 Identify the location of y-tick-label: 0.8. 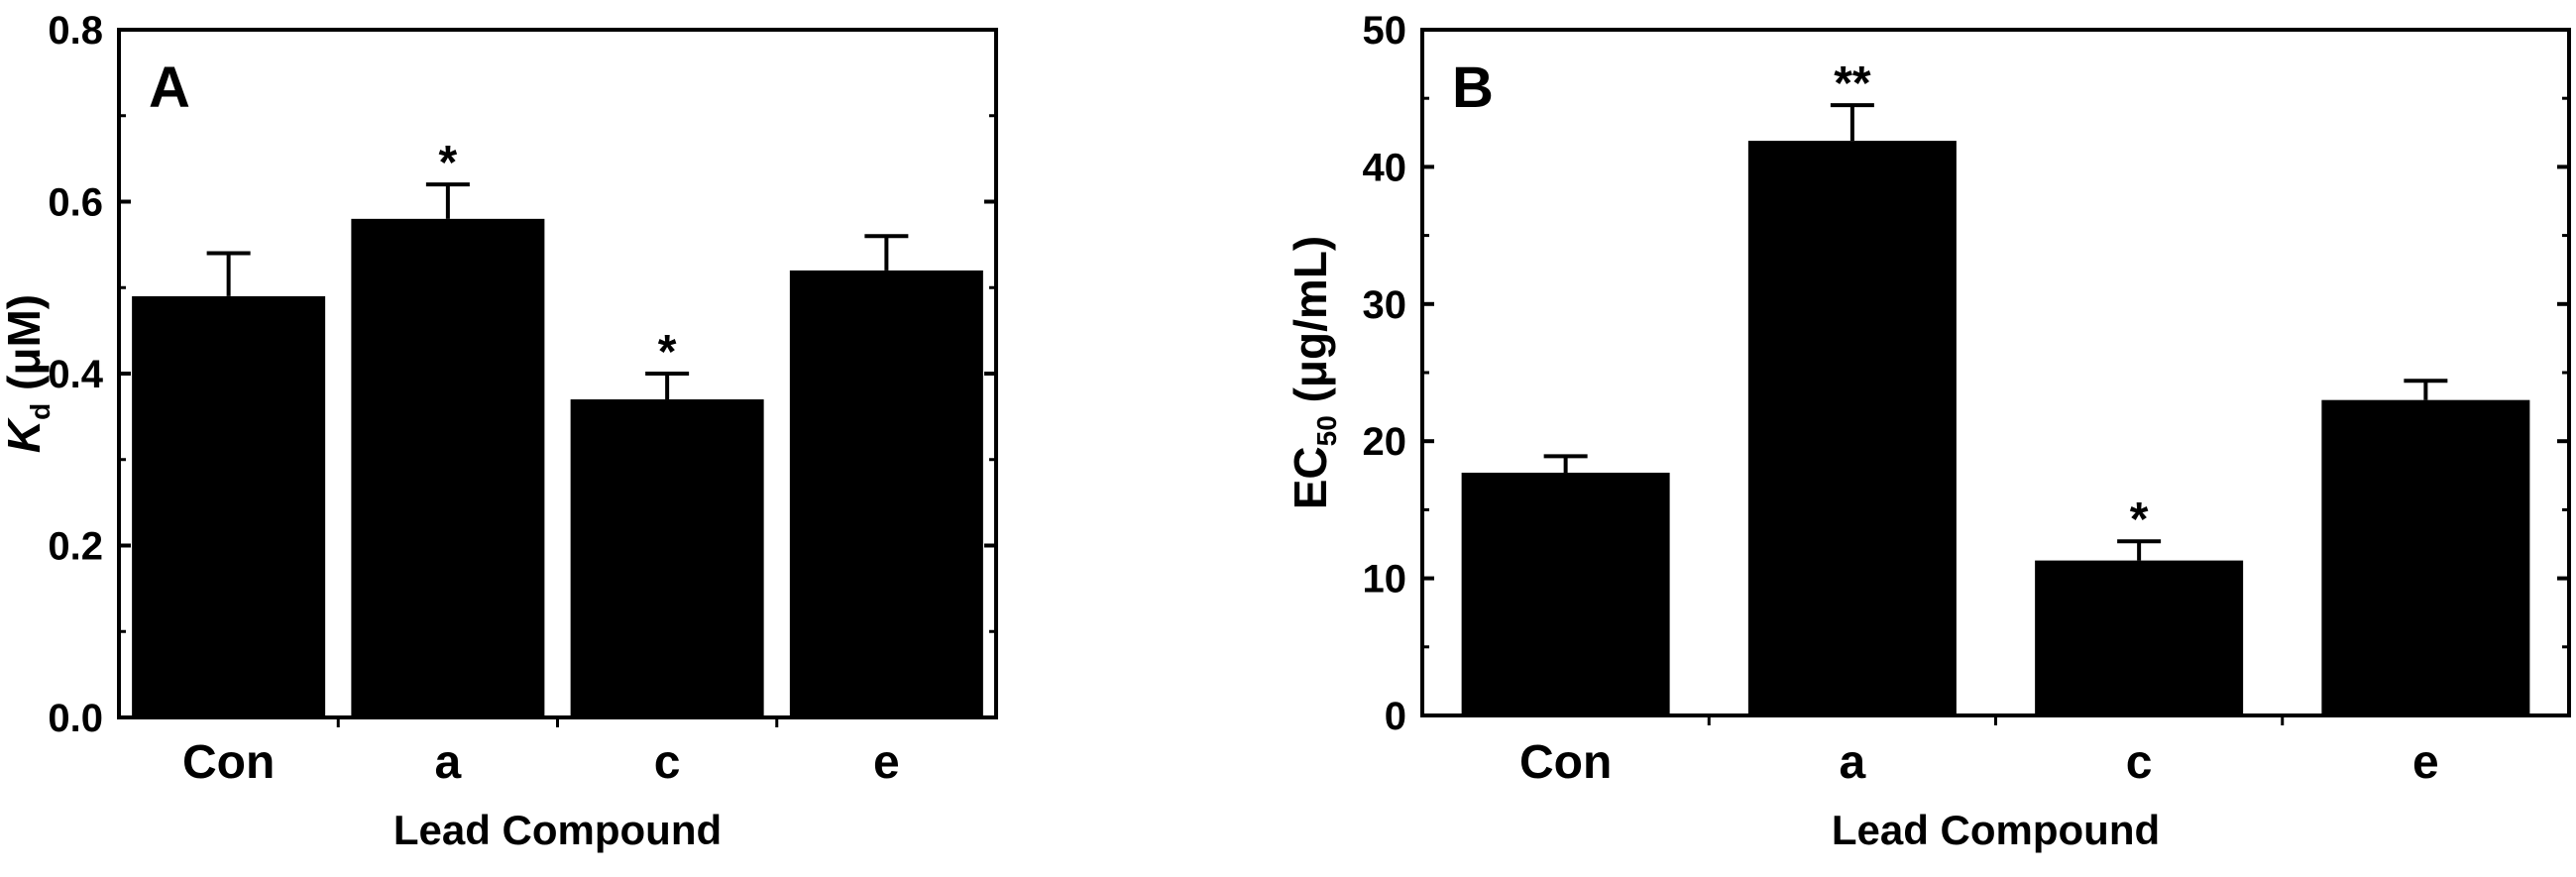
(75, 31).